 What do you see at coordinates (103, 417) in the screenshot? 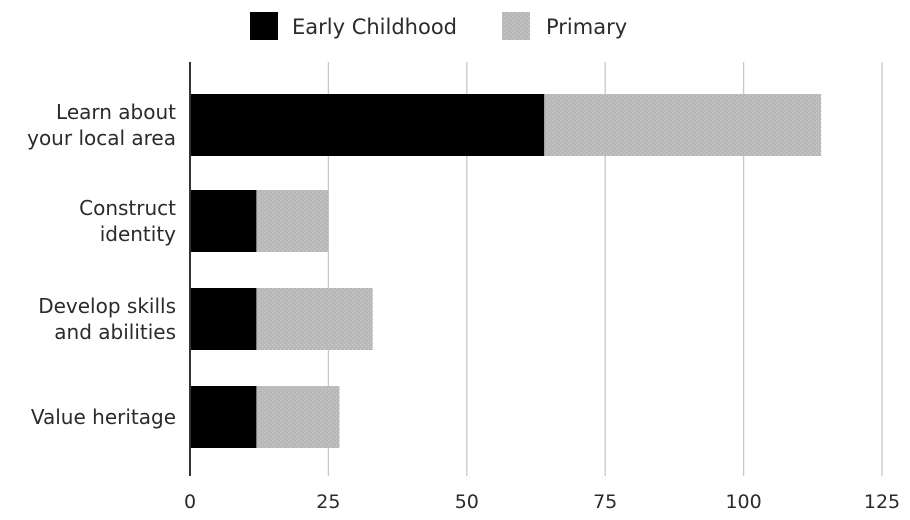
I see `category-label: Value heritage` at bounding box center [103, 417].